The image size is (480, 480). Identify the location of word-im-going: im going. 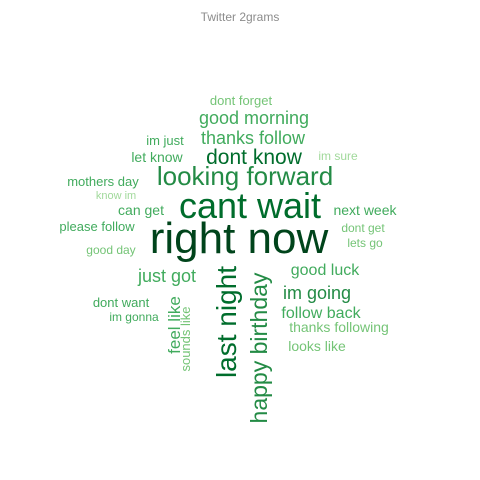
(317, 293).